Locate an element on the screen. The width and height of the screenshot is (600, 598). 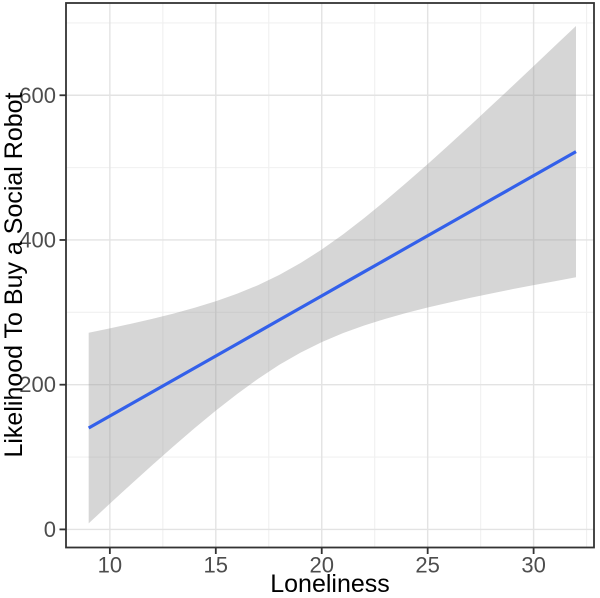
y-tick-label: 600 is located at coordinates (37, 95).